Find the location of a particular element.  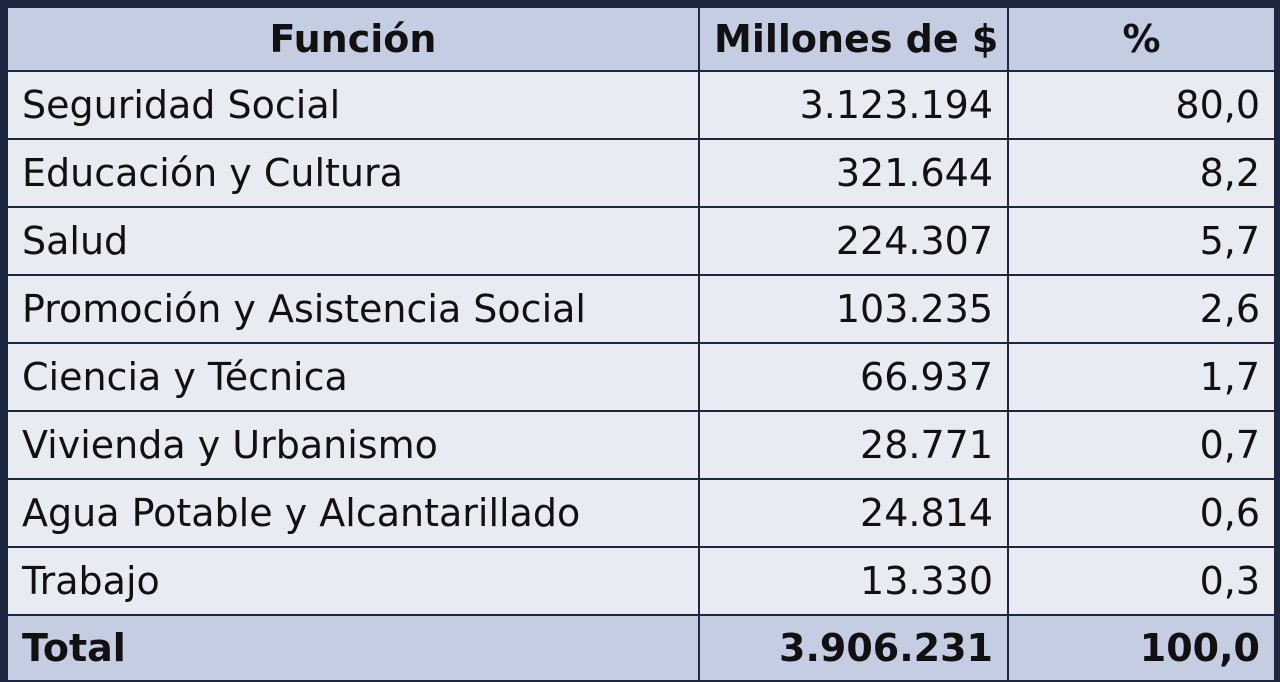

total-label: Total is located at coordinates (353, 648).